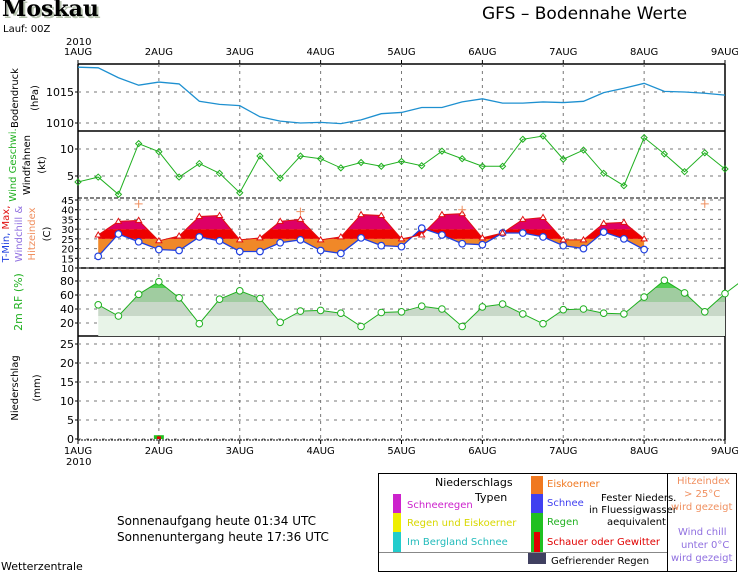 Image resolution: width=738 pixels, height=573 pixels. What do you see at coordinates (482, 451) in the screenshot?
I see `x-tick-bottom-6AUG: 6AUG` at bounding box center [482, 451].